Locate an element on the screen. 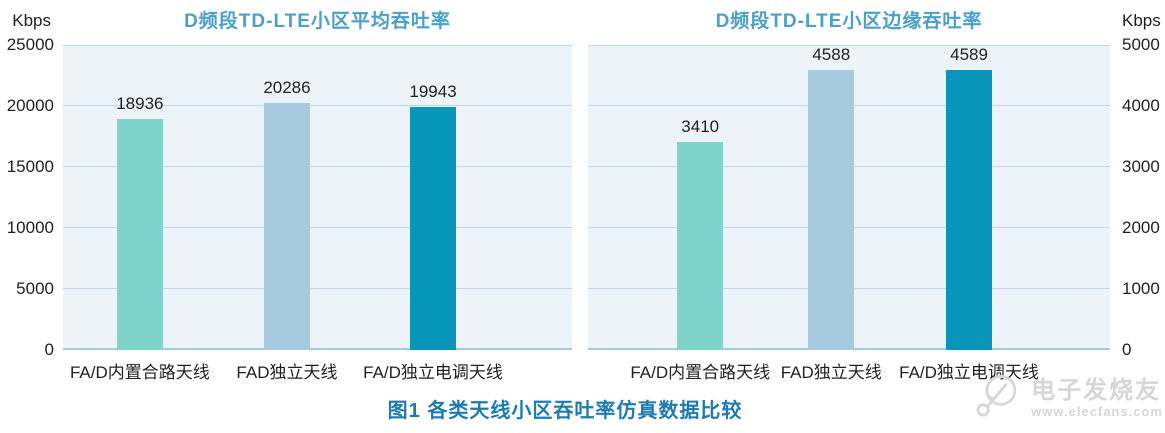  bar-value-label: 18936 is located at coordinates (140, 103).